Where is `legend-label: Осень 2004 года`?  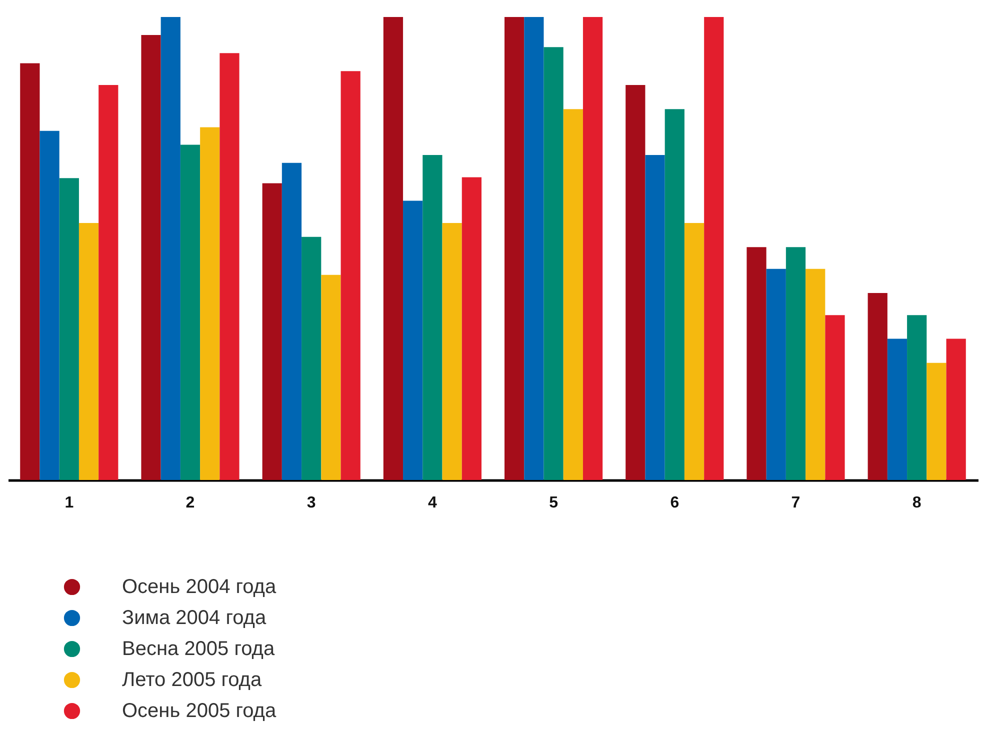
legend-label: Осень 2004 года is located at coordinates (199, 587).